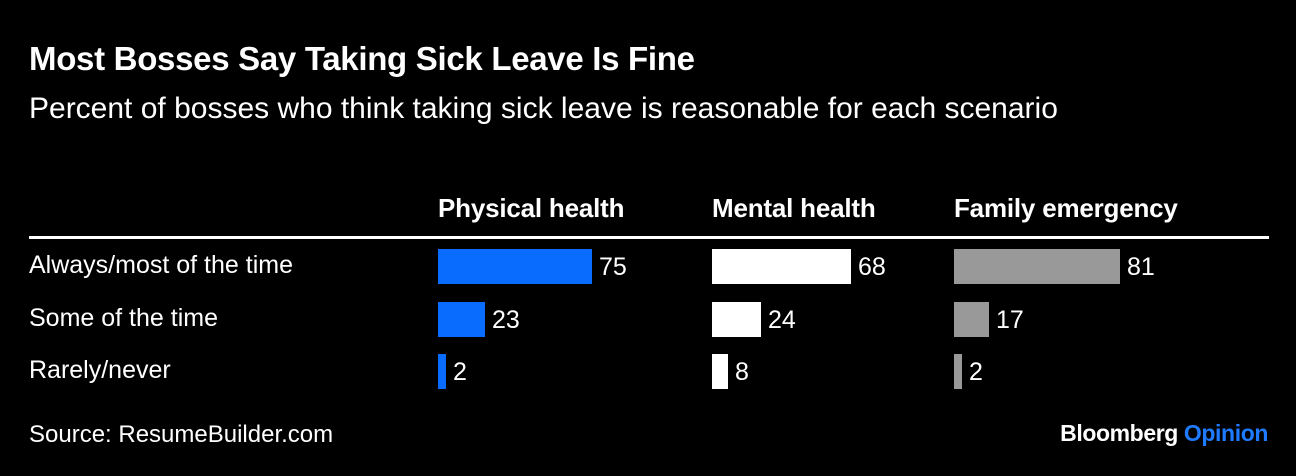  Describe the element at coordinates (794, 208) in the screenshot. I see `column-header: Mental health` at that location.